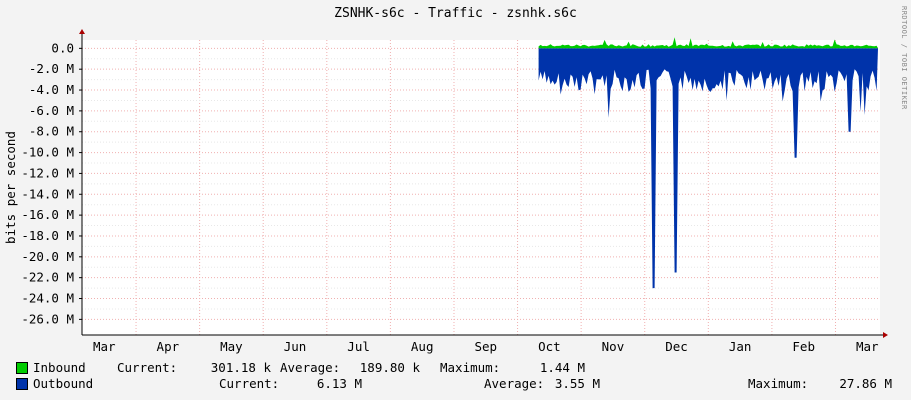 Image resolution: width=911 pixels, height=400 pixels. I want to click on x-tick-label: Aug, so click(422, 346).